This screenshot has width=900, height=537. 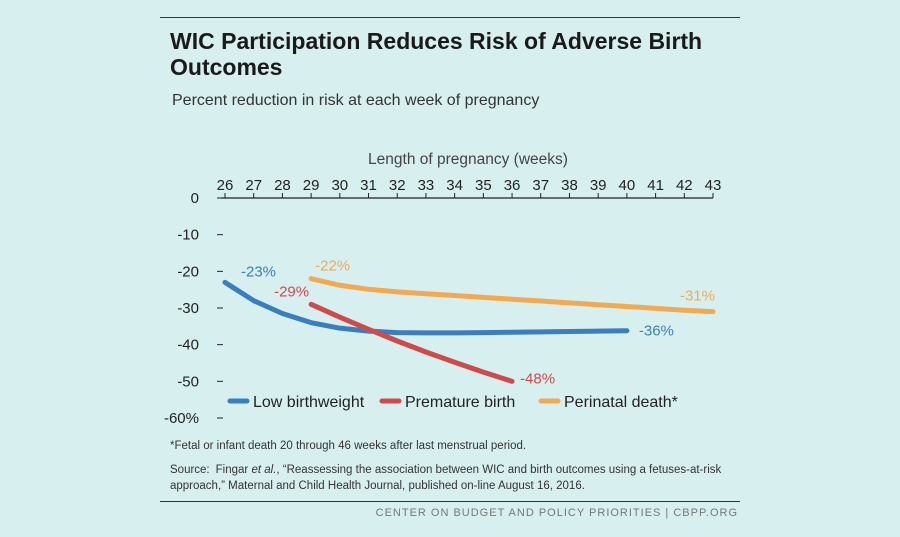 What do you see at coordinates (426, 185) in the screenshot?
I see `x-tick-label: 33` at bounding box center [426, 185].